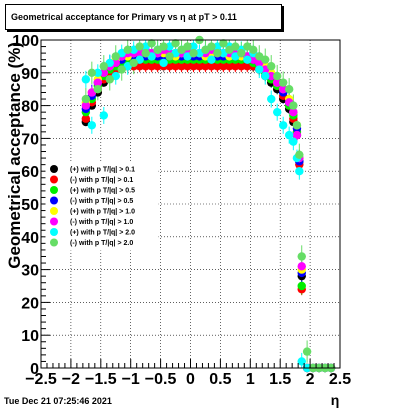 Image resolution: width=400 pixels, height=409 pixels. What do you see at coordinates (190, 379) in the screenshot?
I see `x-tick-label: 0` at bounding box center [190, 379].